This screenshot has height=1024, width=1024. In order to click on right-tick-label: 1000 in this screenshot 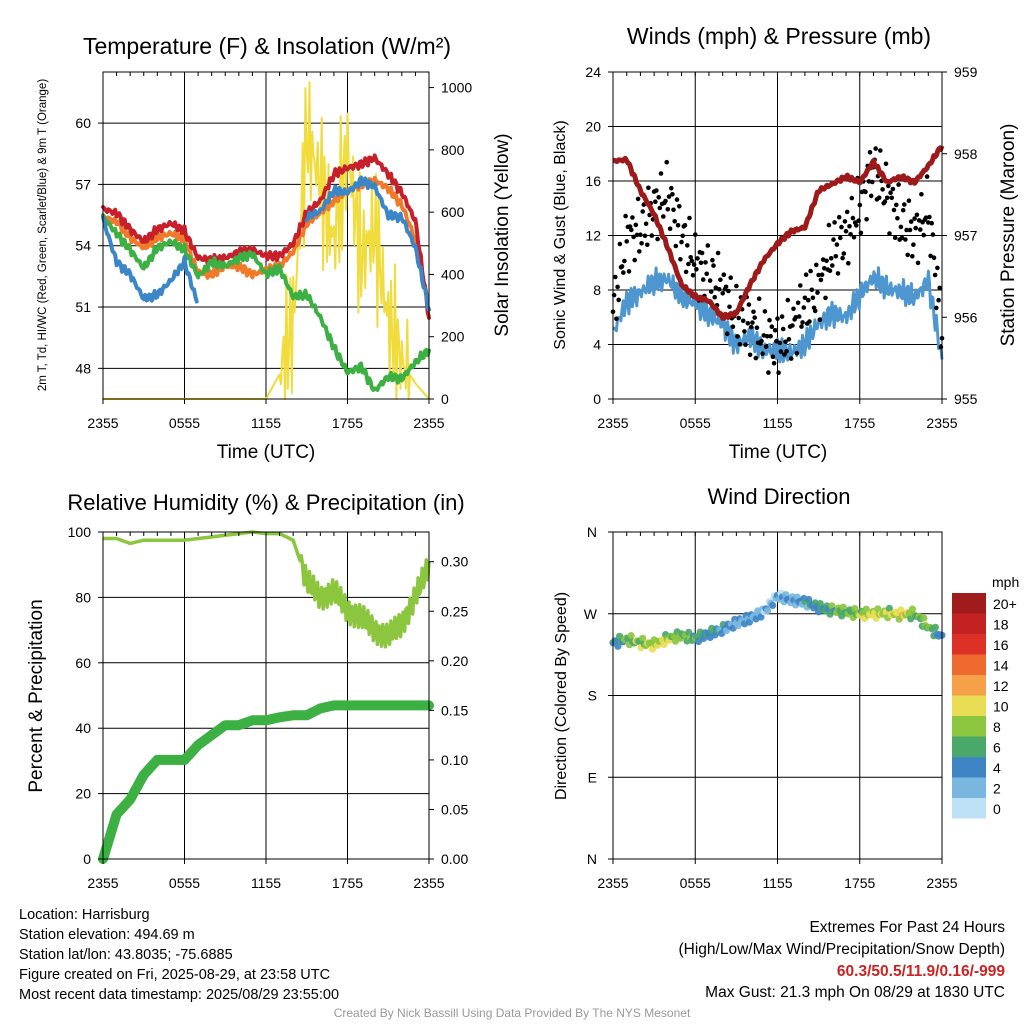, I will do `click(456, 88)`.